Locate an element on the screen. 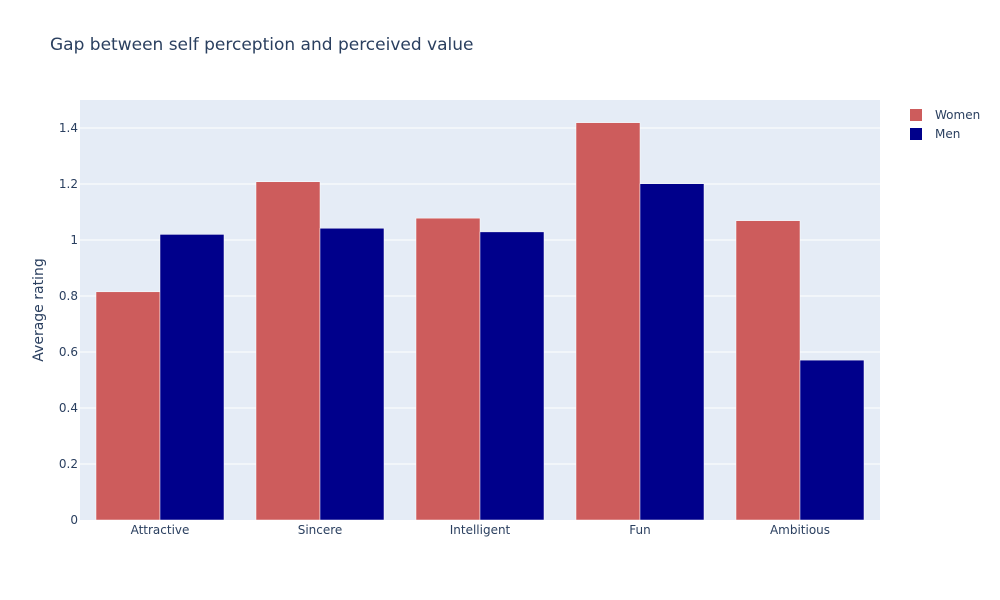  legend-label: Men is located at coordinates (947, 134).